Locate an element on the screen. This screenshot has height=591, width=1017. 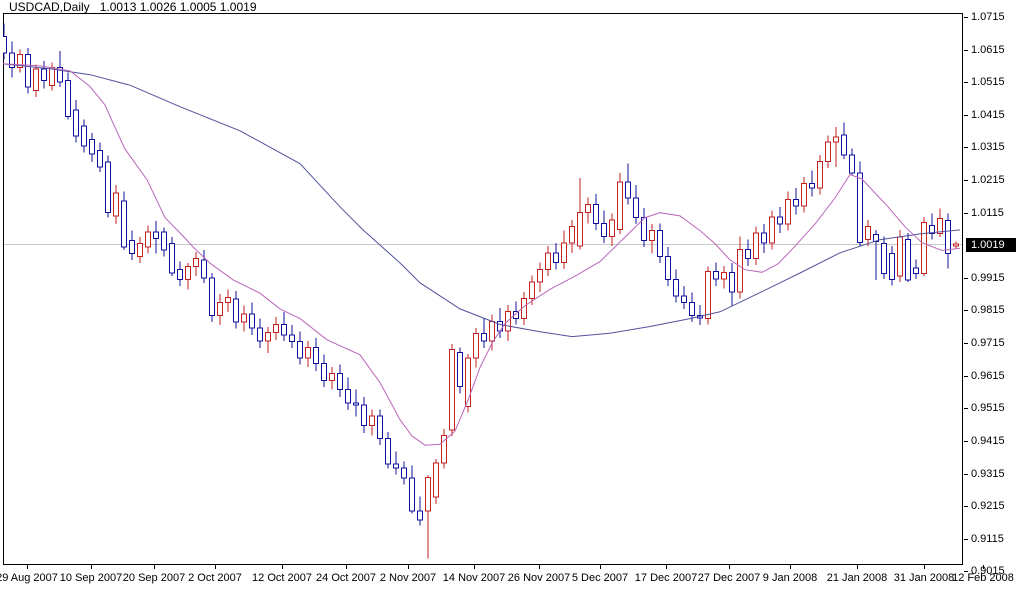
price-scale-label: 0.9015 is located at coordinates (988, 571).